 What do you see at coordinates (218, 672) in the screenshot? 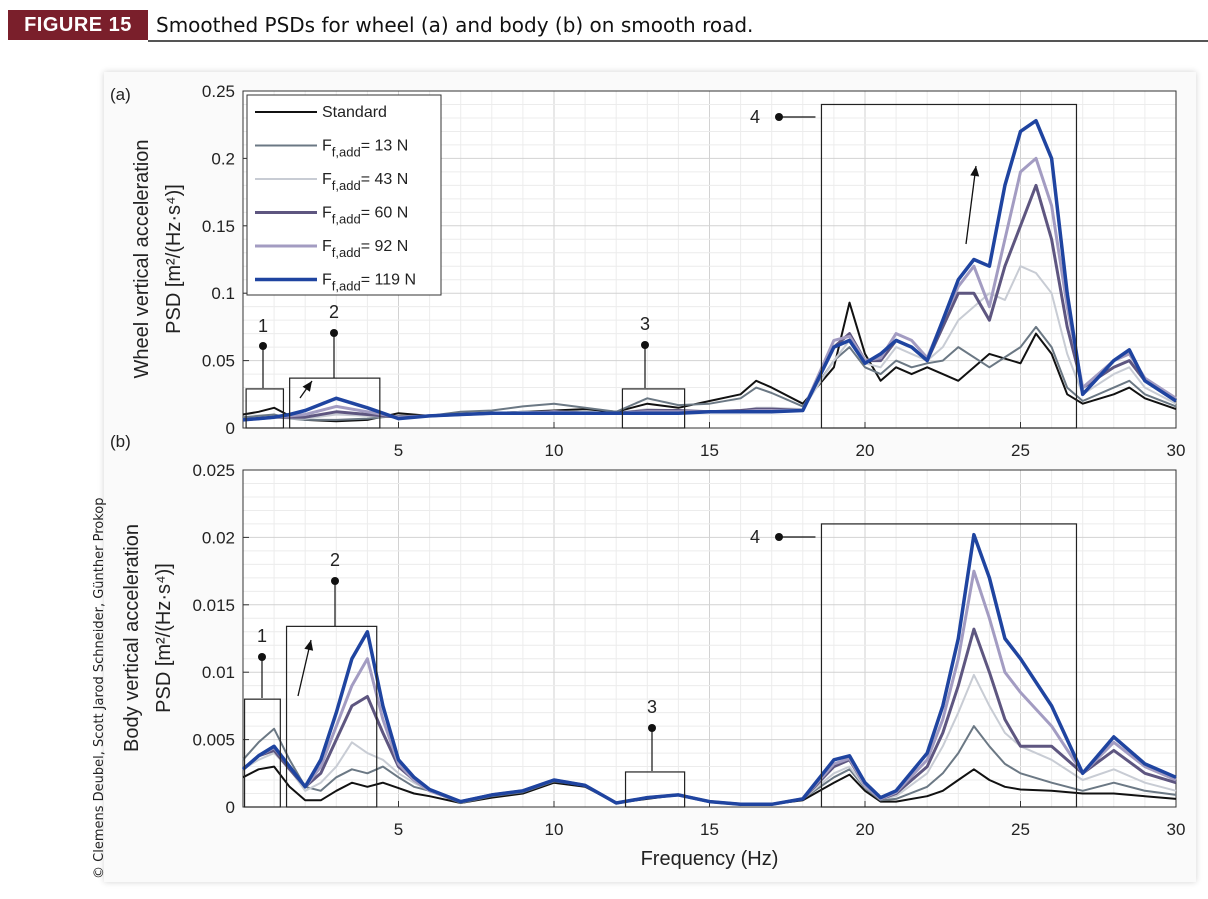
I see `y-tick-label: 0.01` at bounding box center [218, 672].